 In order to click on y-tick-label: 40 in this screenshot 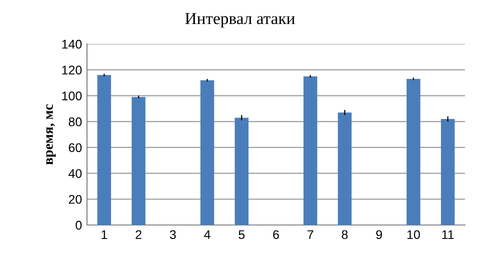, I will do `click(75, 173)`.